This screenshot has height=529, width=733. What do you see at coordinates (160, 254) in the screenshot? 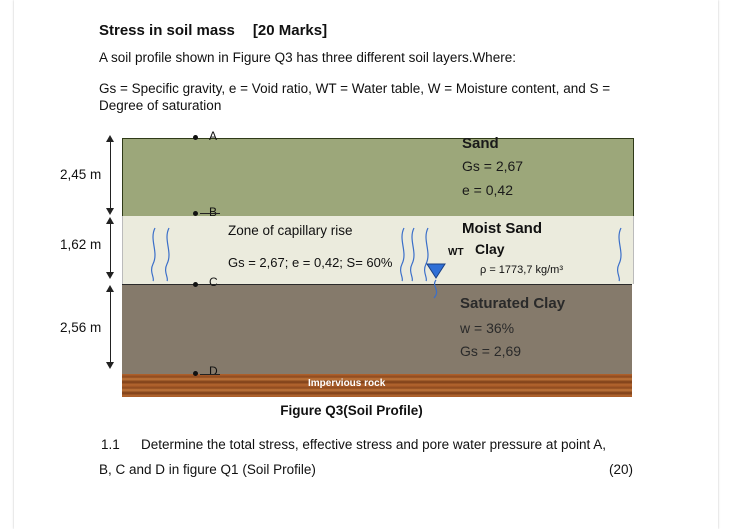
I see `capillary-left-icon` at bounding box center [160, 254].